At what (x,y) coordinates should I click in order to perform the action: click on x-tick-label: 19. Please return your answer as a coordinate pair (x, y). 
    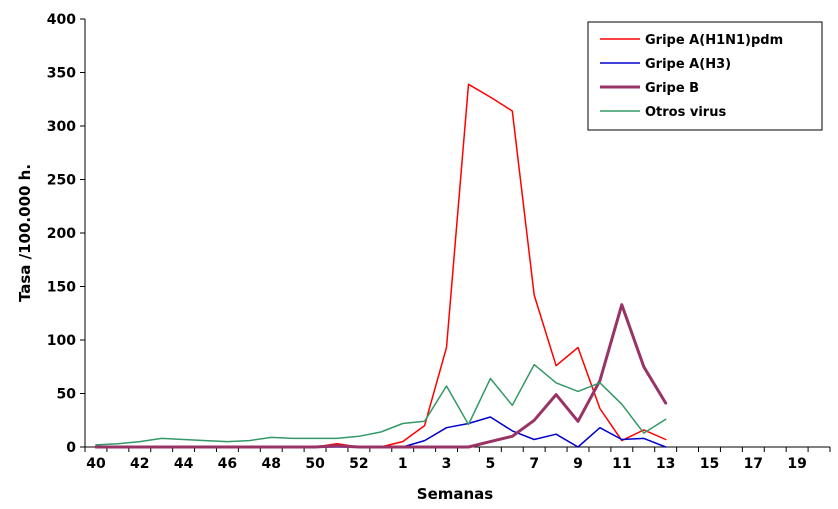
    Looking at the image, I should click on (796, 464).